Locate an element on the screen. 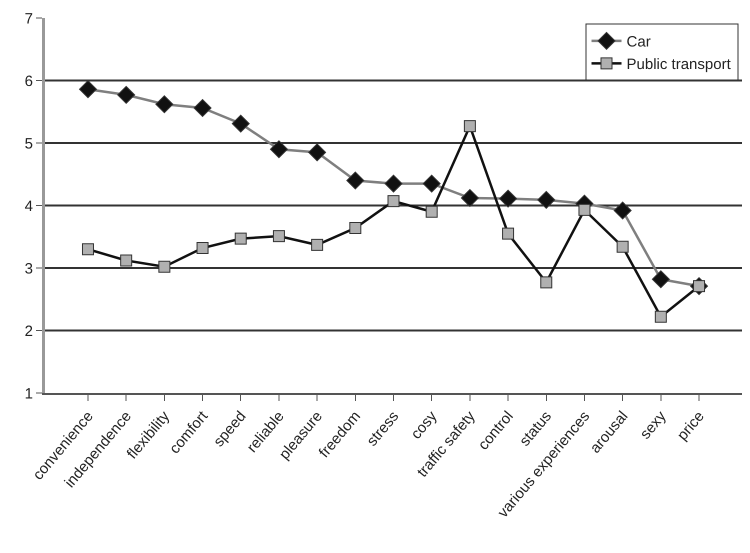 The height and width of the screenshot is (553, 750). y-tick-label: 3 is located at coordinates (28, 269).